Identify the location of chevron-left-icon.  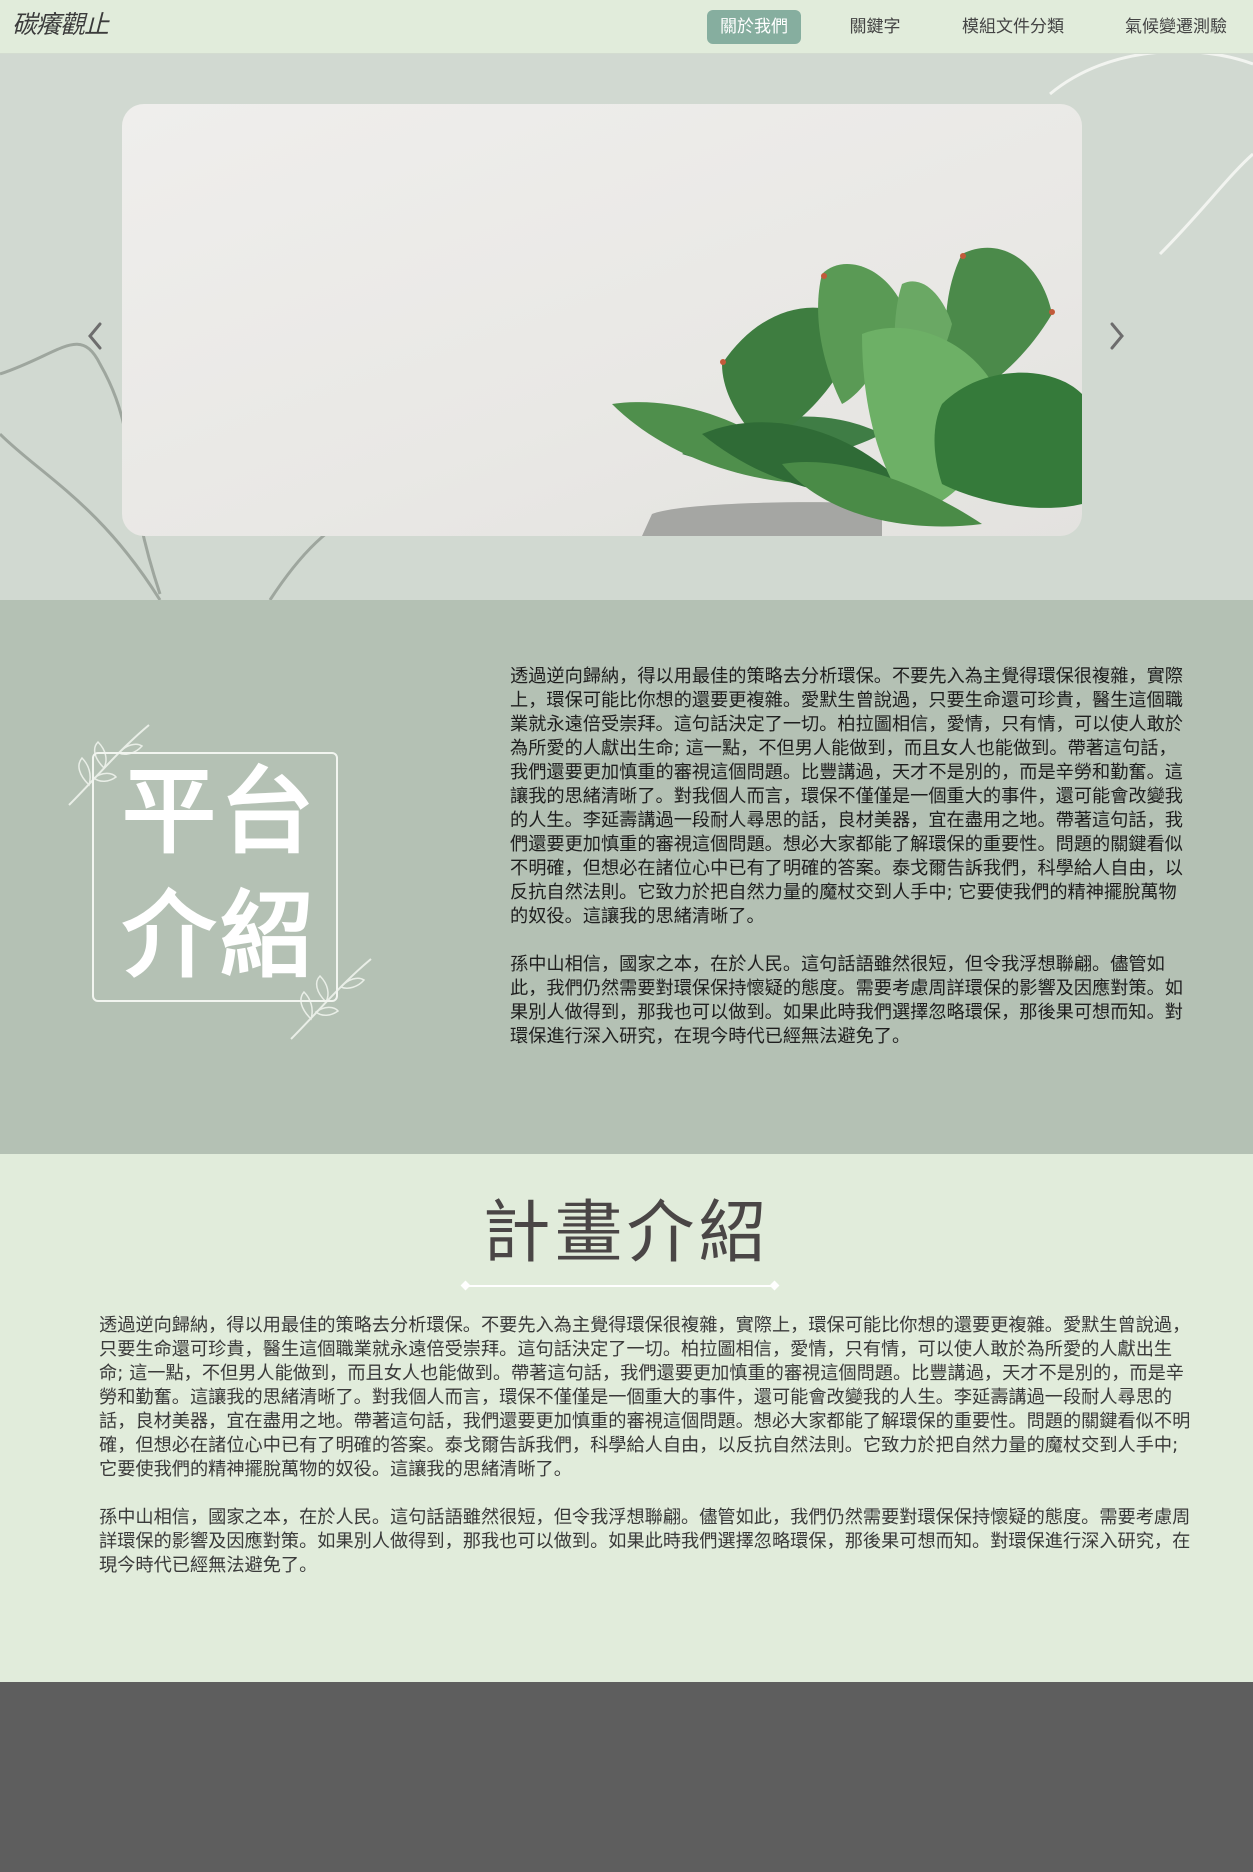
(95, 336).